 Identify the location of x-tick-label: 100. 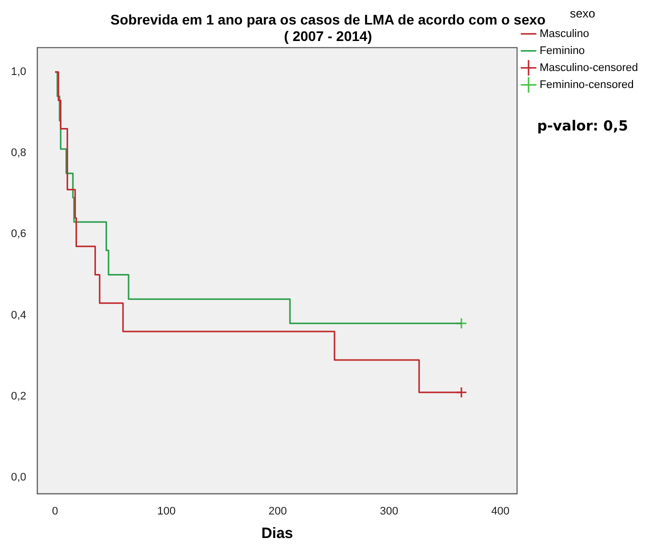
(166, 511).